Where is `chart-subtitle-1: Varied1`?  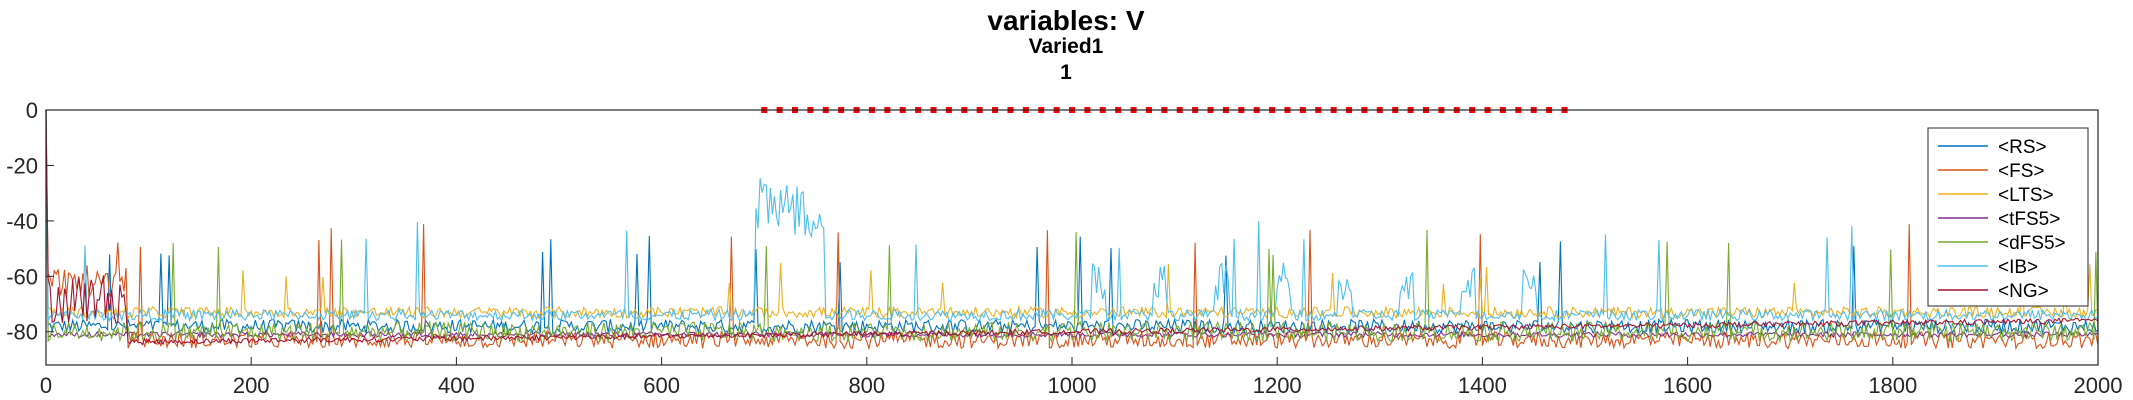
chart-subtitle-1: Varied1 is located at coordinates (1066, 46).